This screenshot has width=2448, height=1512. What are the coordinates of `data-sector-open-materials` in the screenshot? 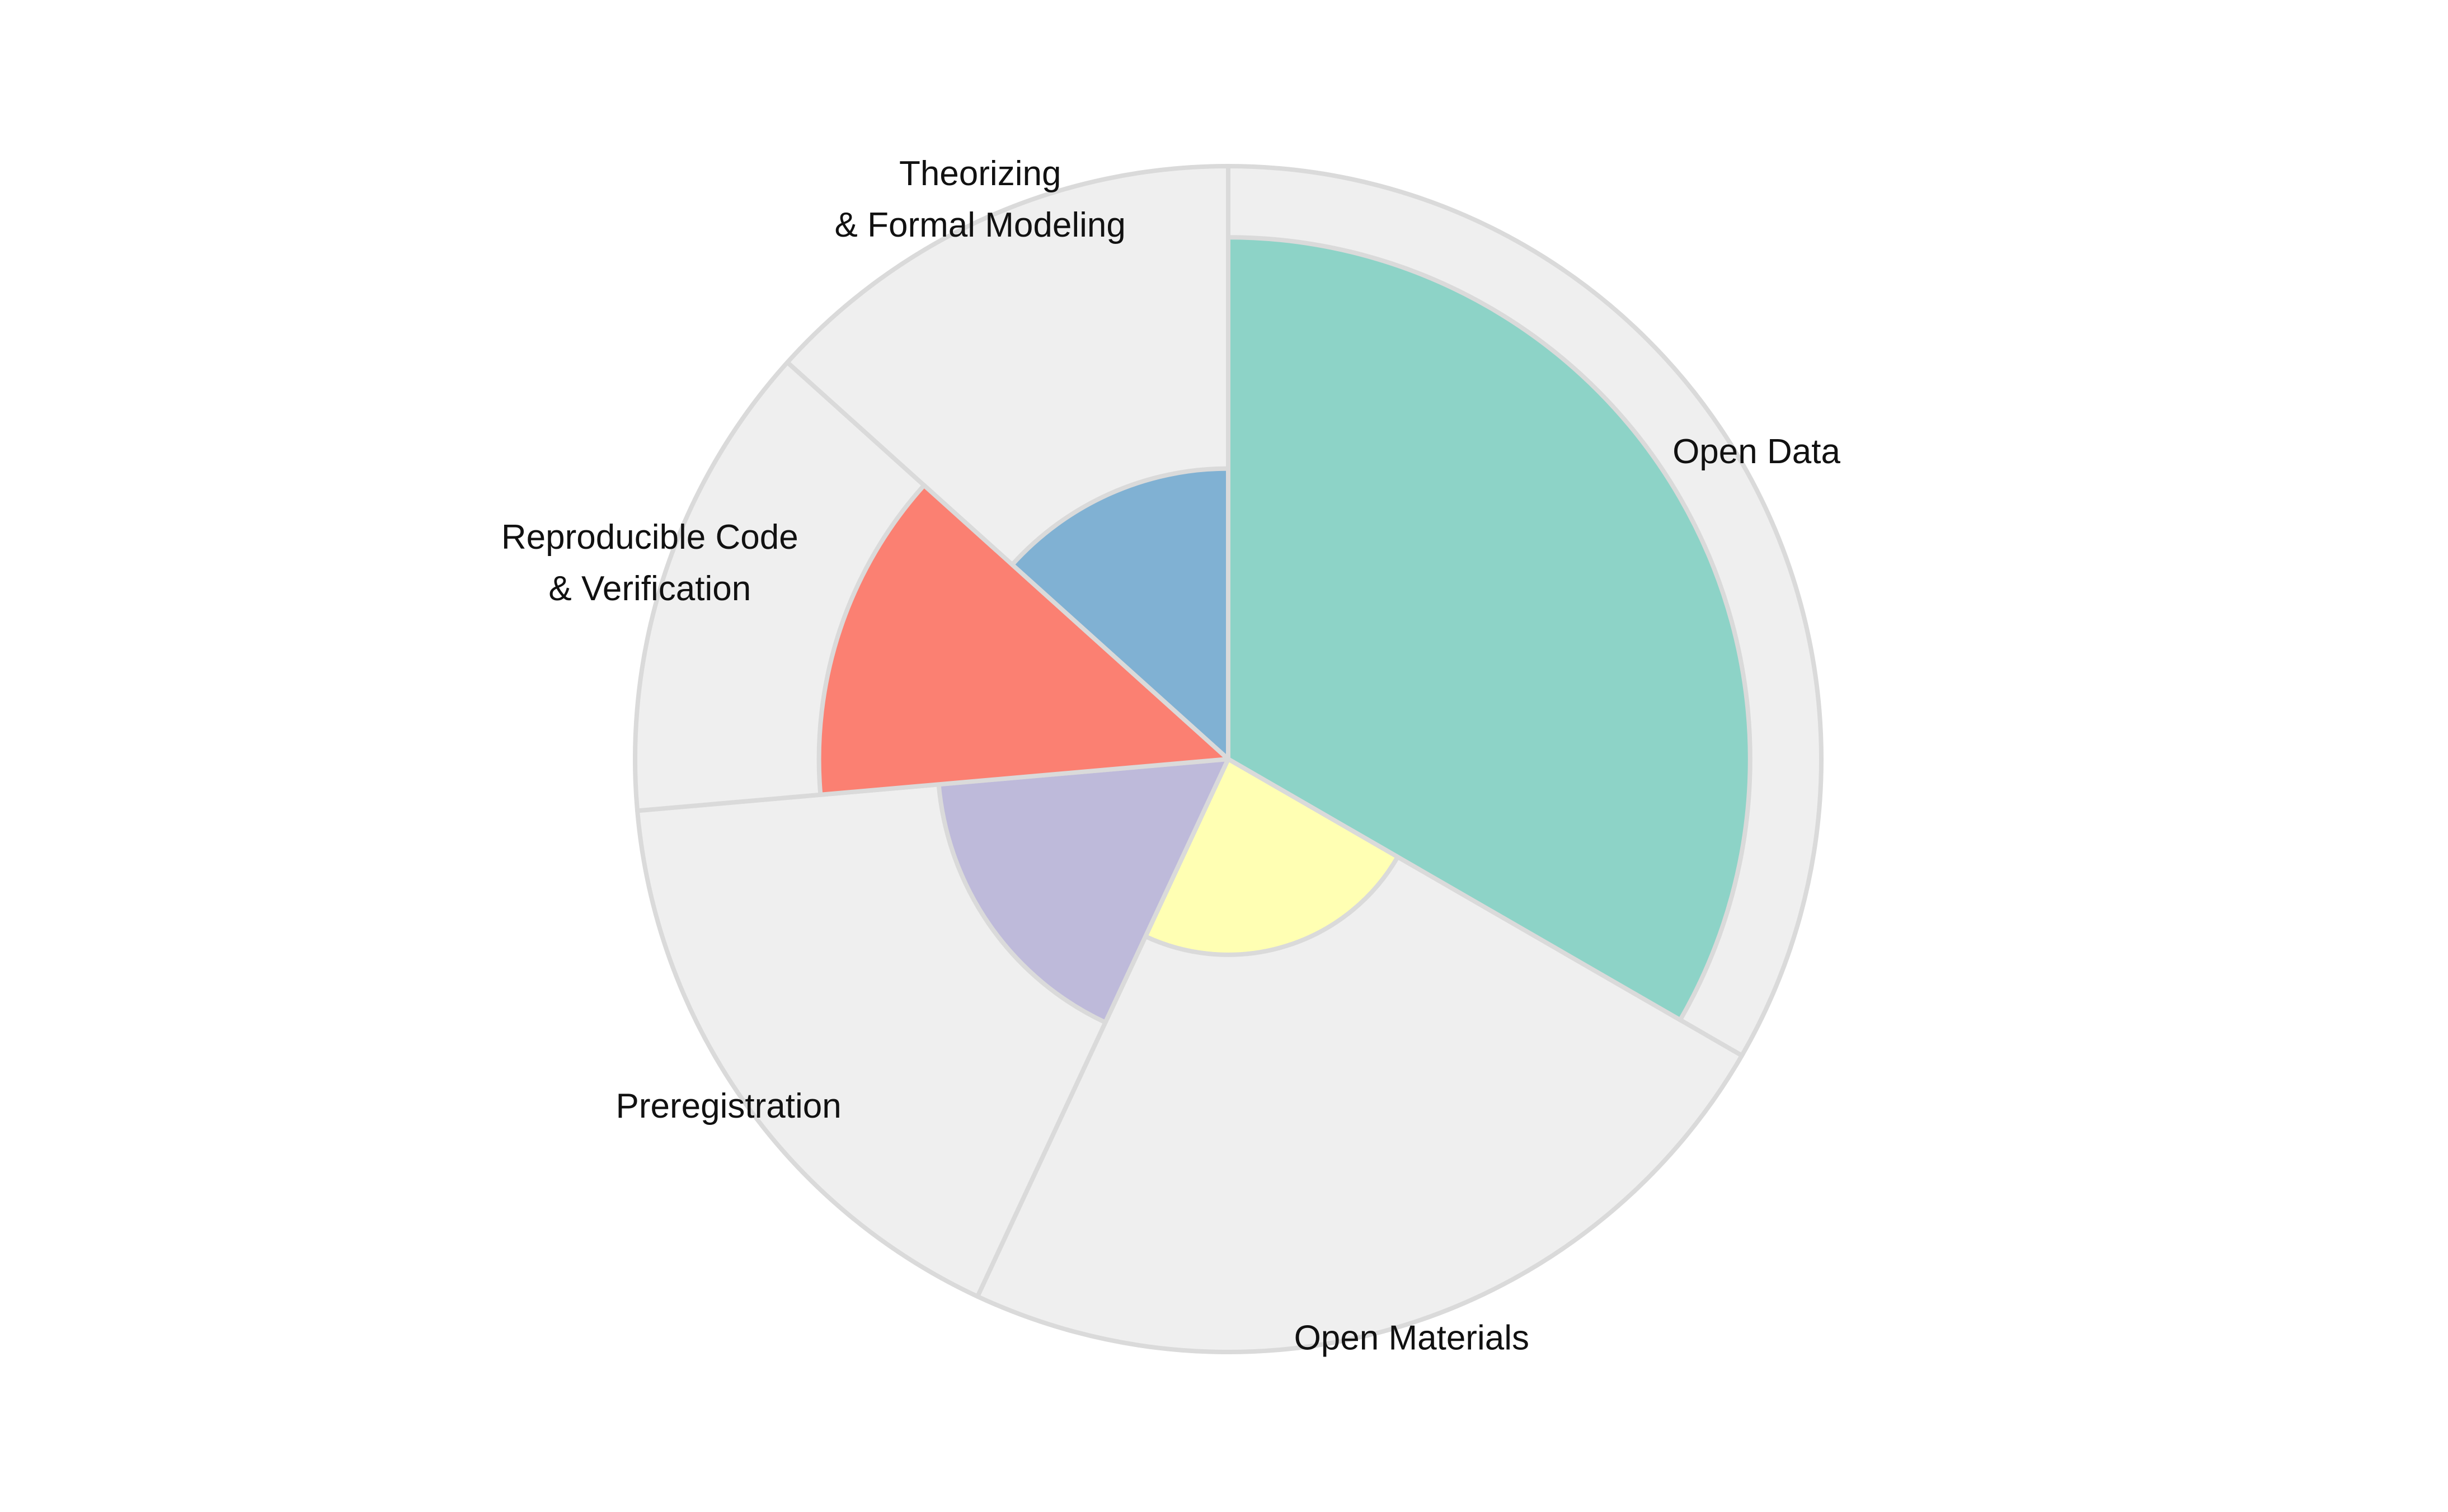 It's located at (1271, 857).